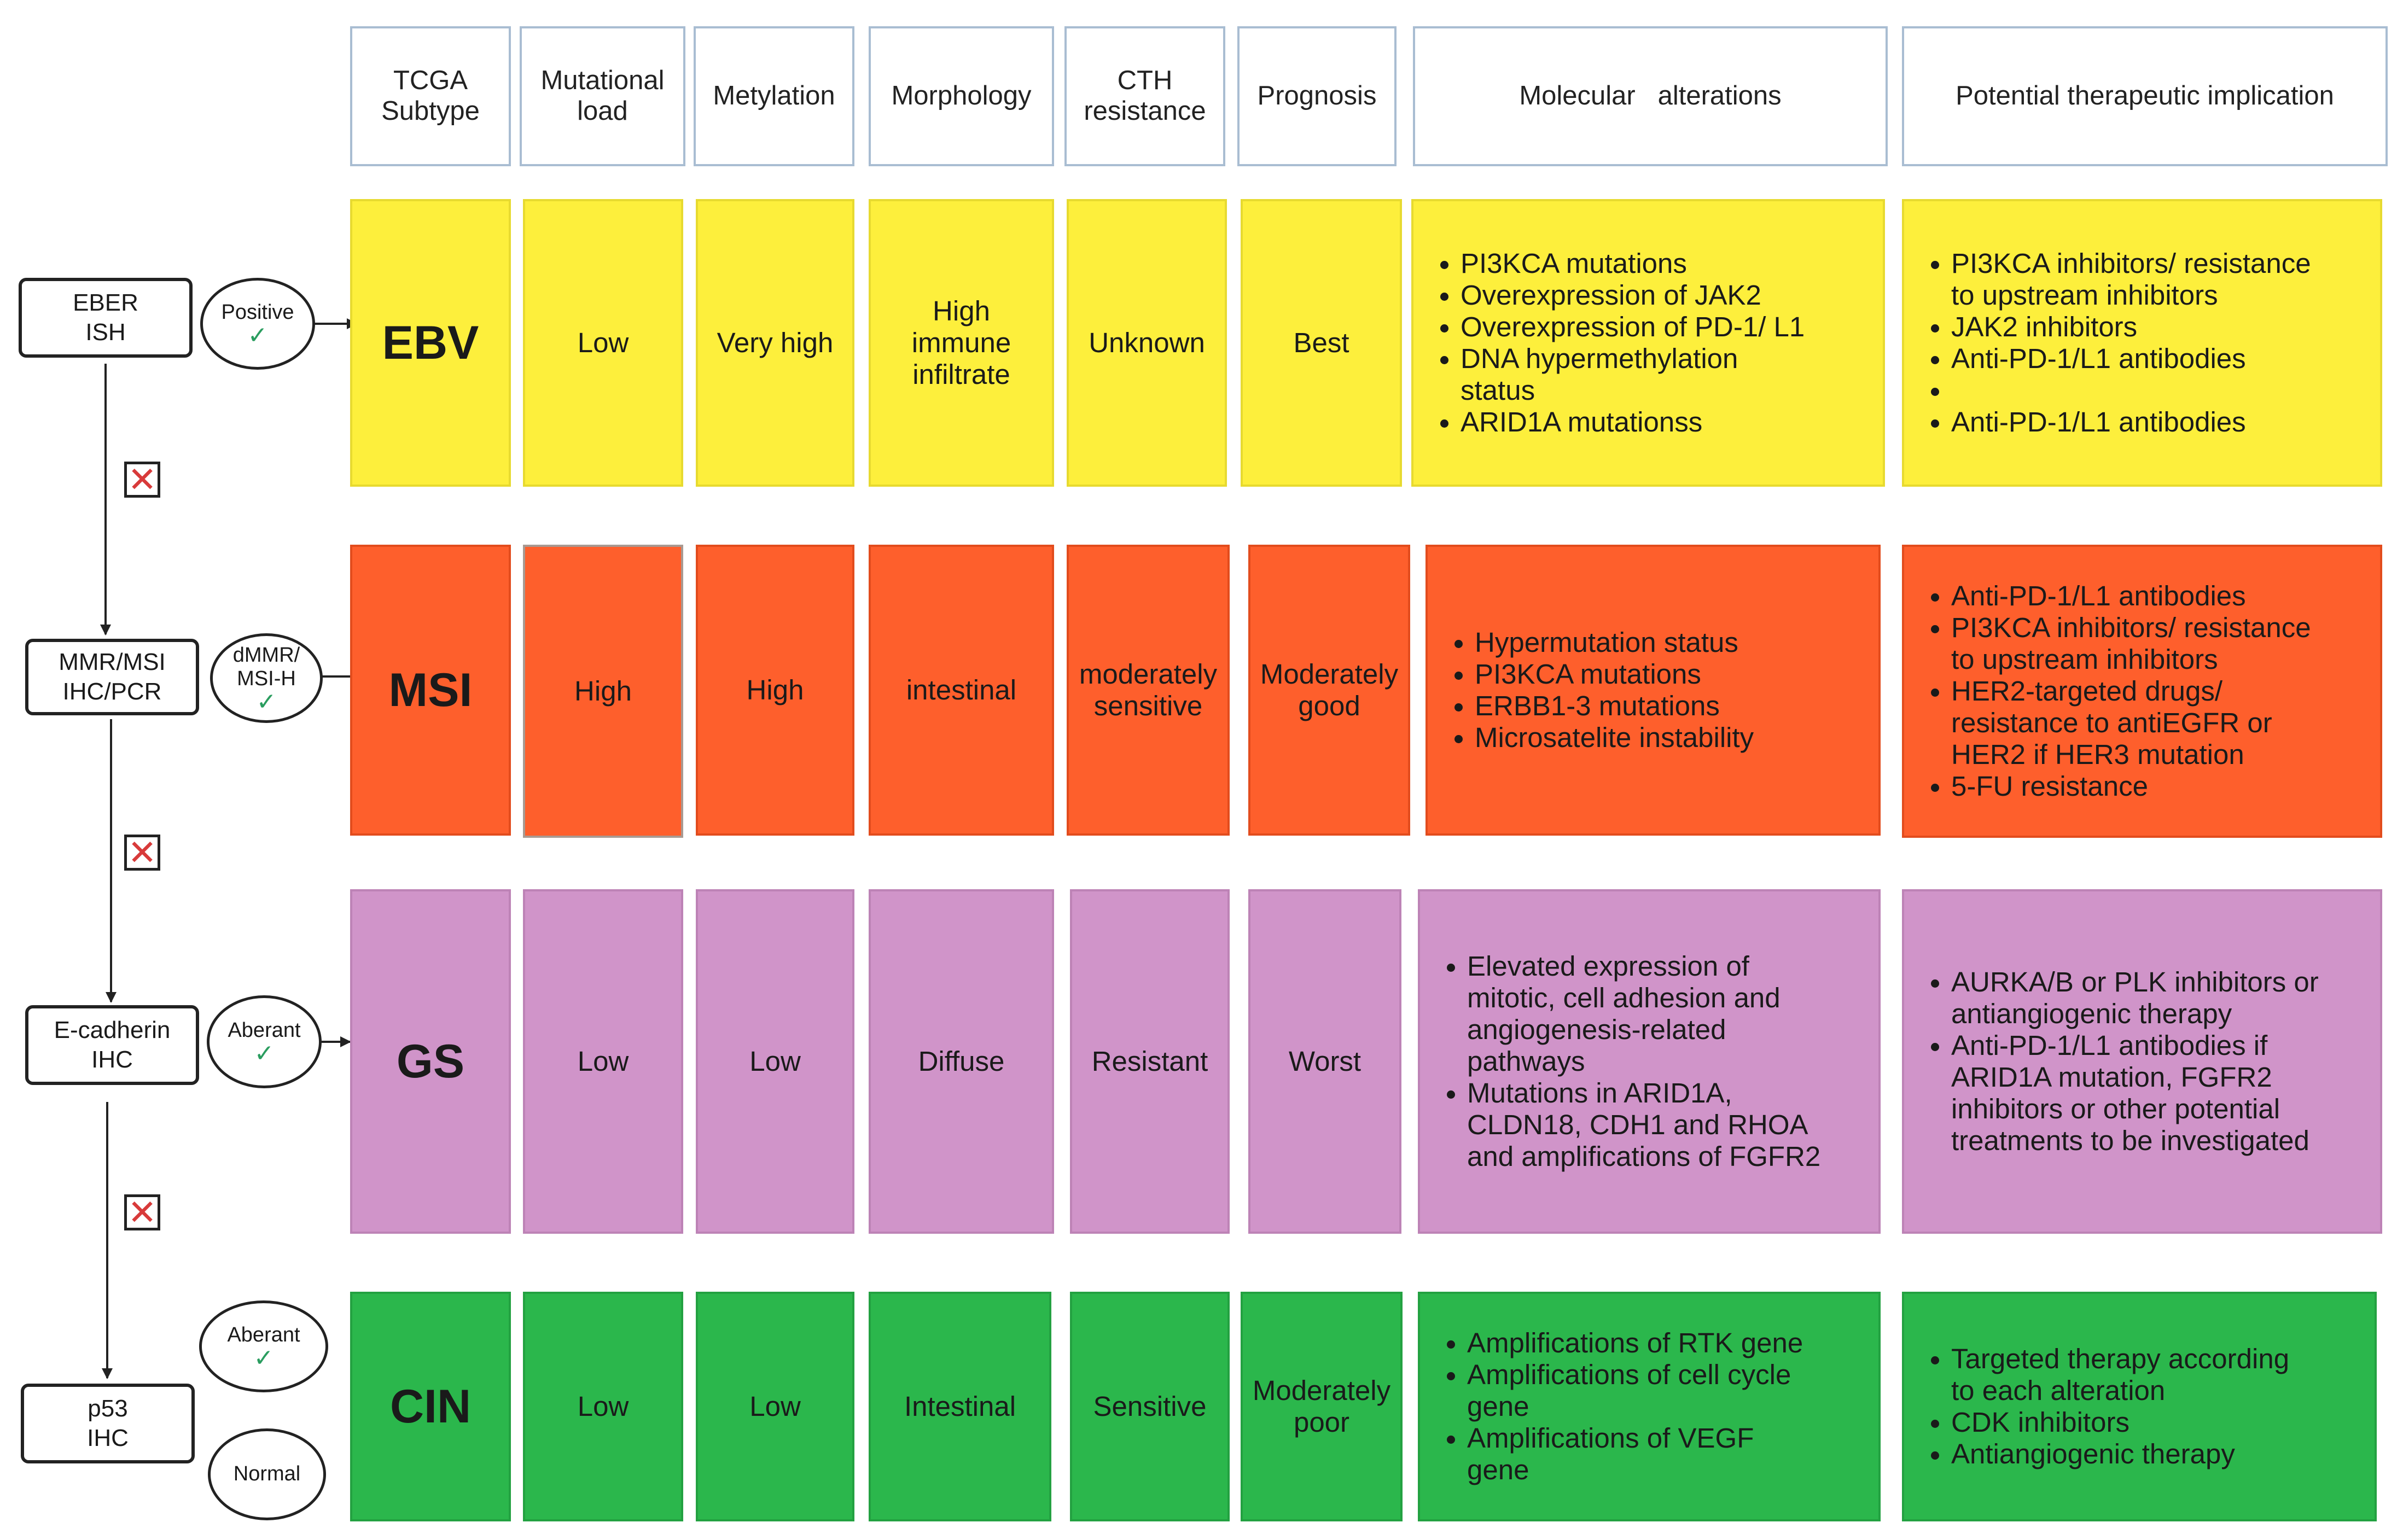 The height and width of the screenshot is (1540, 2403). What do you see at coordinates (112, 1045) in the screenshot?
I see `test-ecadherin: E-cadherin IHC` at bounding box center [112, 1045].